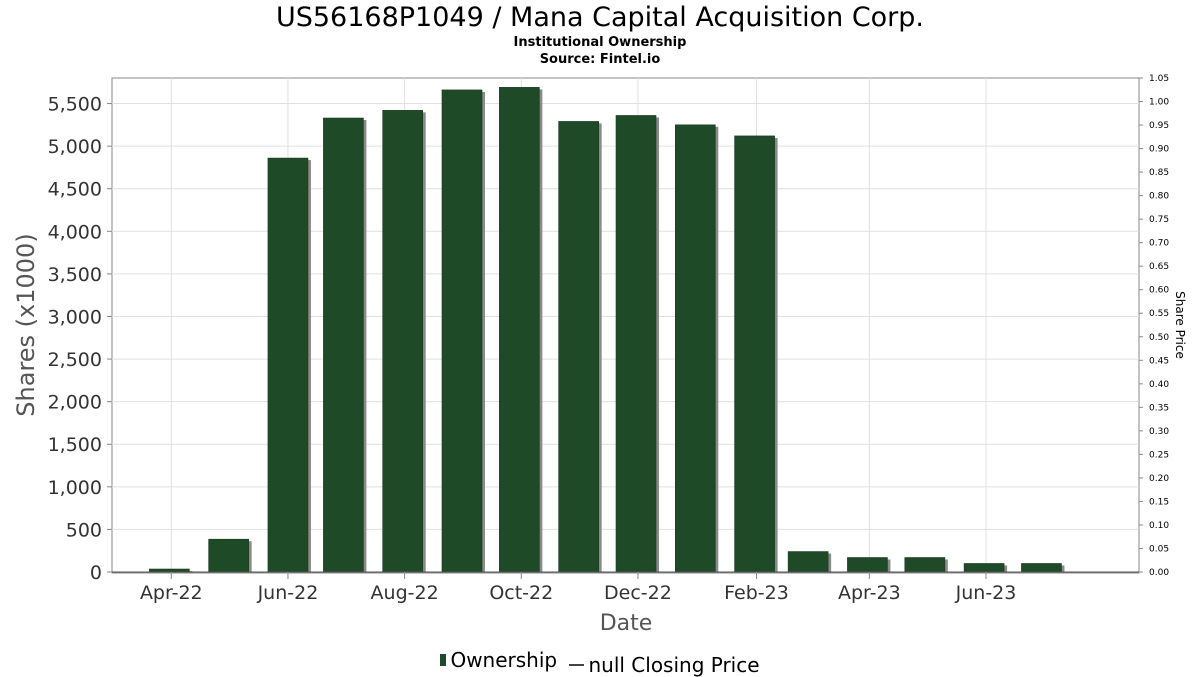  Describe the element at coordinates (75, 147) in the screenshot. I see `y-tick-label: 5,000` at that location.